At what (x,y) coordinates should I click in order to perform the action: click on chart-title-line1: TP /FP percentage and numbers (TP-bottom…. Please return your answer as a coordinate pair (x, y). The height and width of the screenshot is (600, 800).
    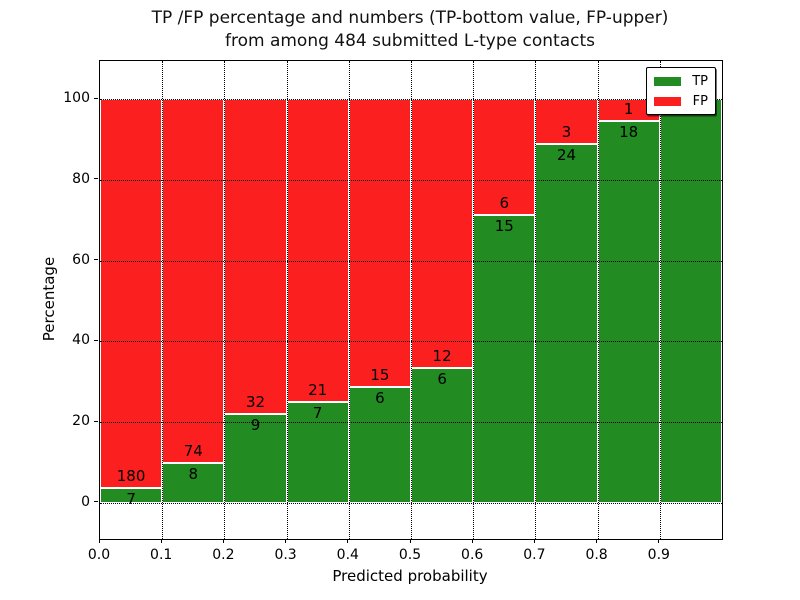
    Looking at the image, I should click on (410, 18).